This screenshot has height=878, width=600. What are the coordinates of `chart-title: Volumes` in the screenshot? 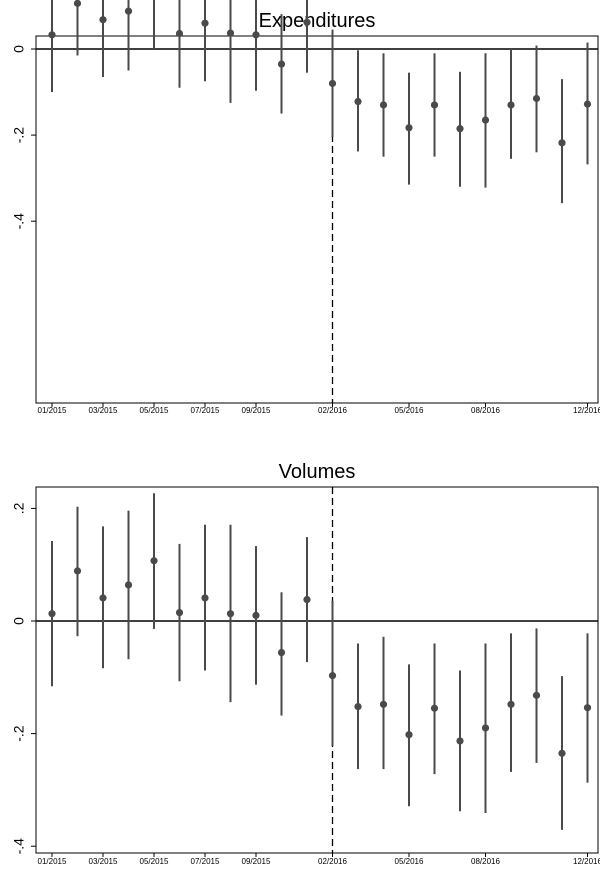 It's located at (317, 472).